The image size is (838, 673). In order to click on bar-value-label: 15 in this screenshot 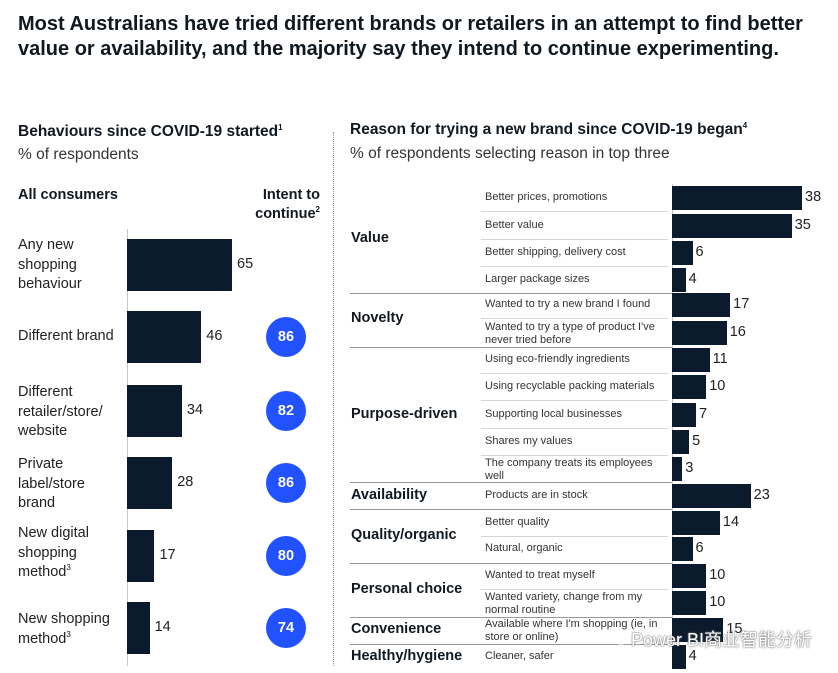, I will do `click(734, 629)`.